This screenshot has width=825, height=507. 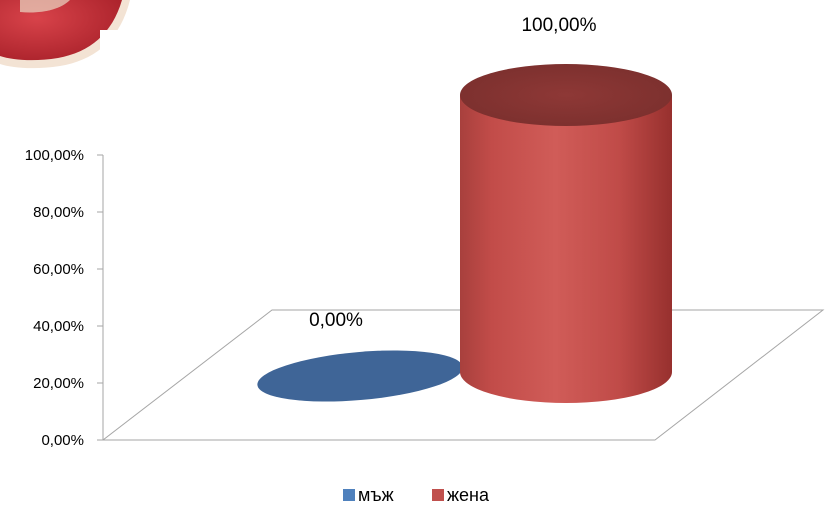 I want to click on data-label: 100,00%, so click(x=558, y=25).